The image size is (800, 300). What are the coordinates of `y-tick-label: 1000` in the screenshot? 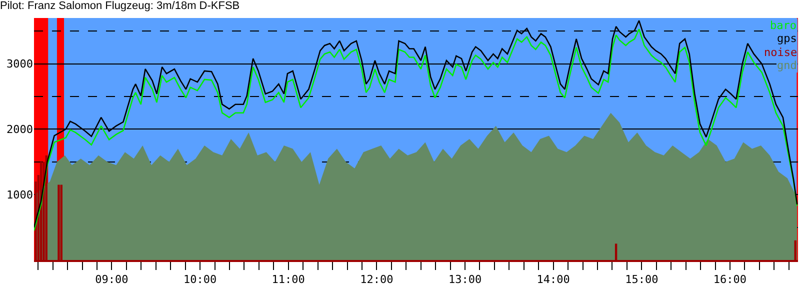 It's located at (19, 195).